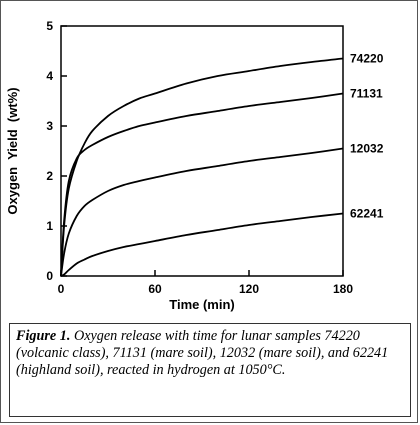 The height and width of the screenshot is (425, 420). Describe the element at coordinates (202, 304) in the screenshot. I see `x-axis-title: Time (min)` at that location.